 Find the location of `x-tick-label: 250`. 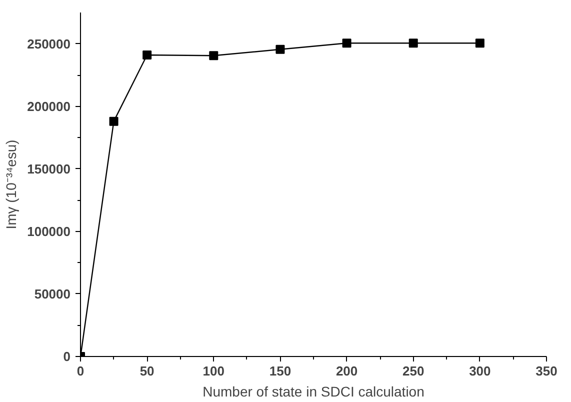

x-tick-label: 250 is located at coordinates (413, 371).